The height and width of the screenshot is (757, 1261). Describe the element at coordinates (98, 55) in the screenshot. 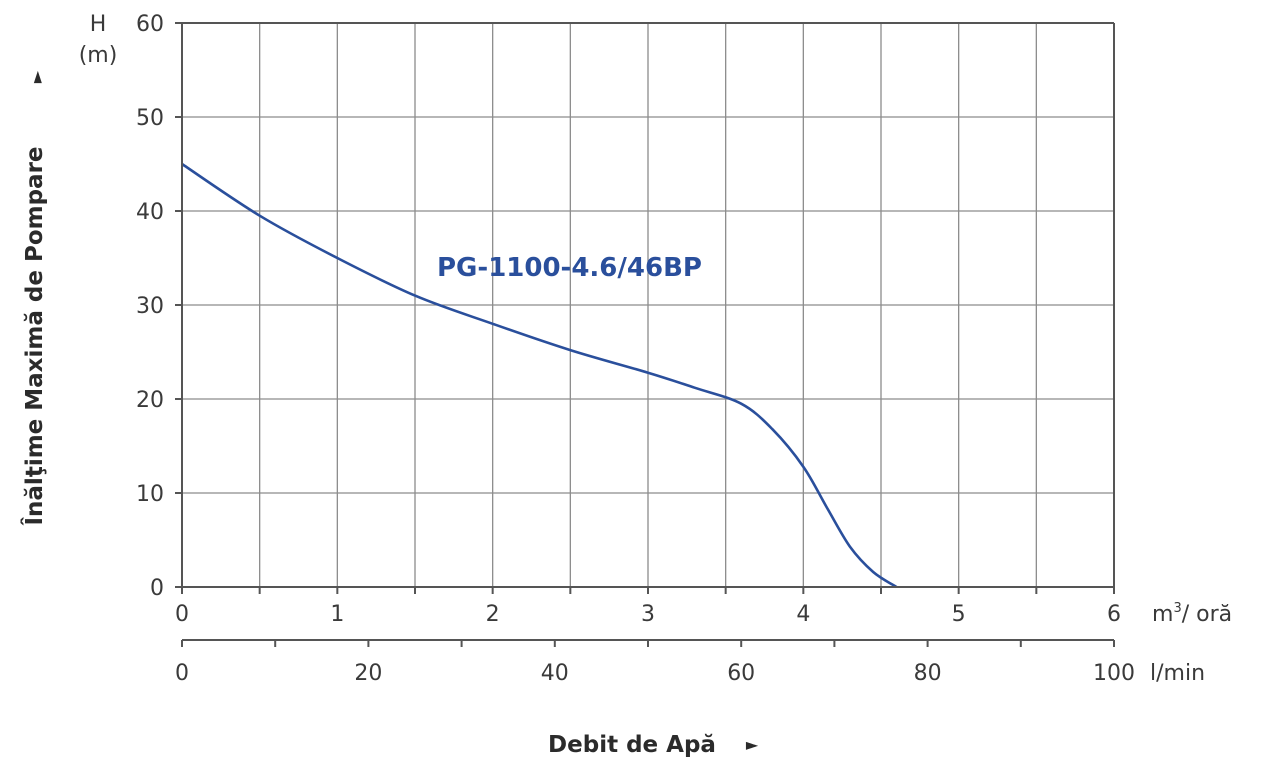

I see `y-axis-unit: (m)` at that location.